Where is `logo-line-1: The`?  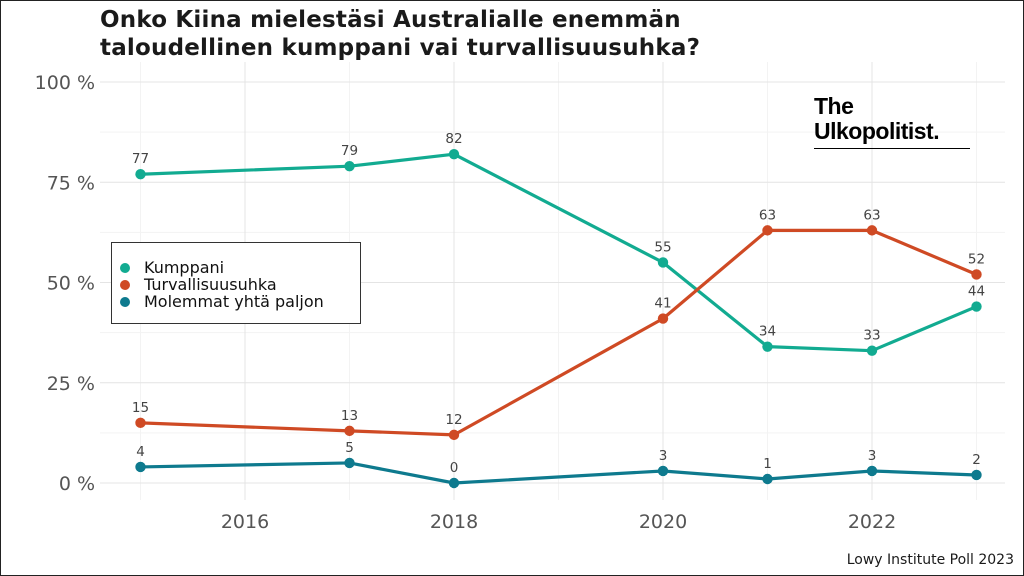
logo-line-1: The is located at coordinates (834, 106).